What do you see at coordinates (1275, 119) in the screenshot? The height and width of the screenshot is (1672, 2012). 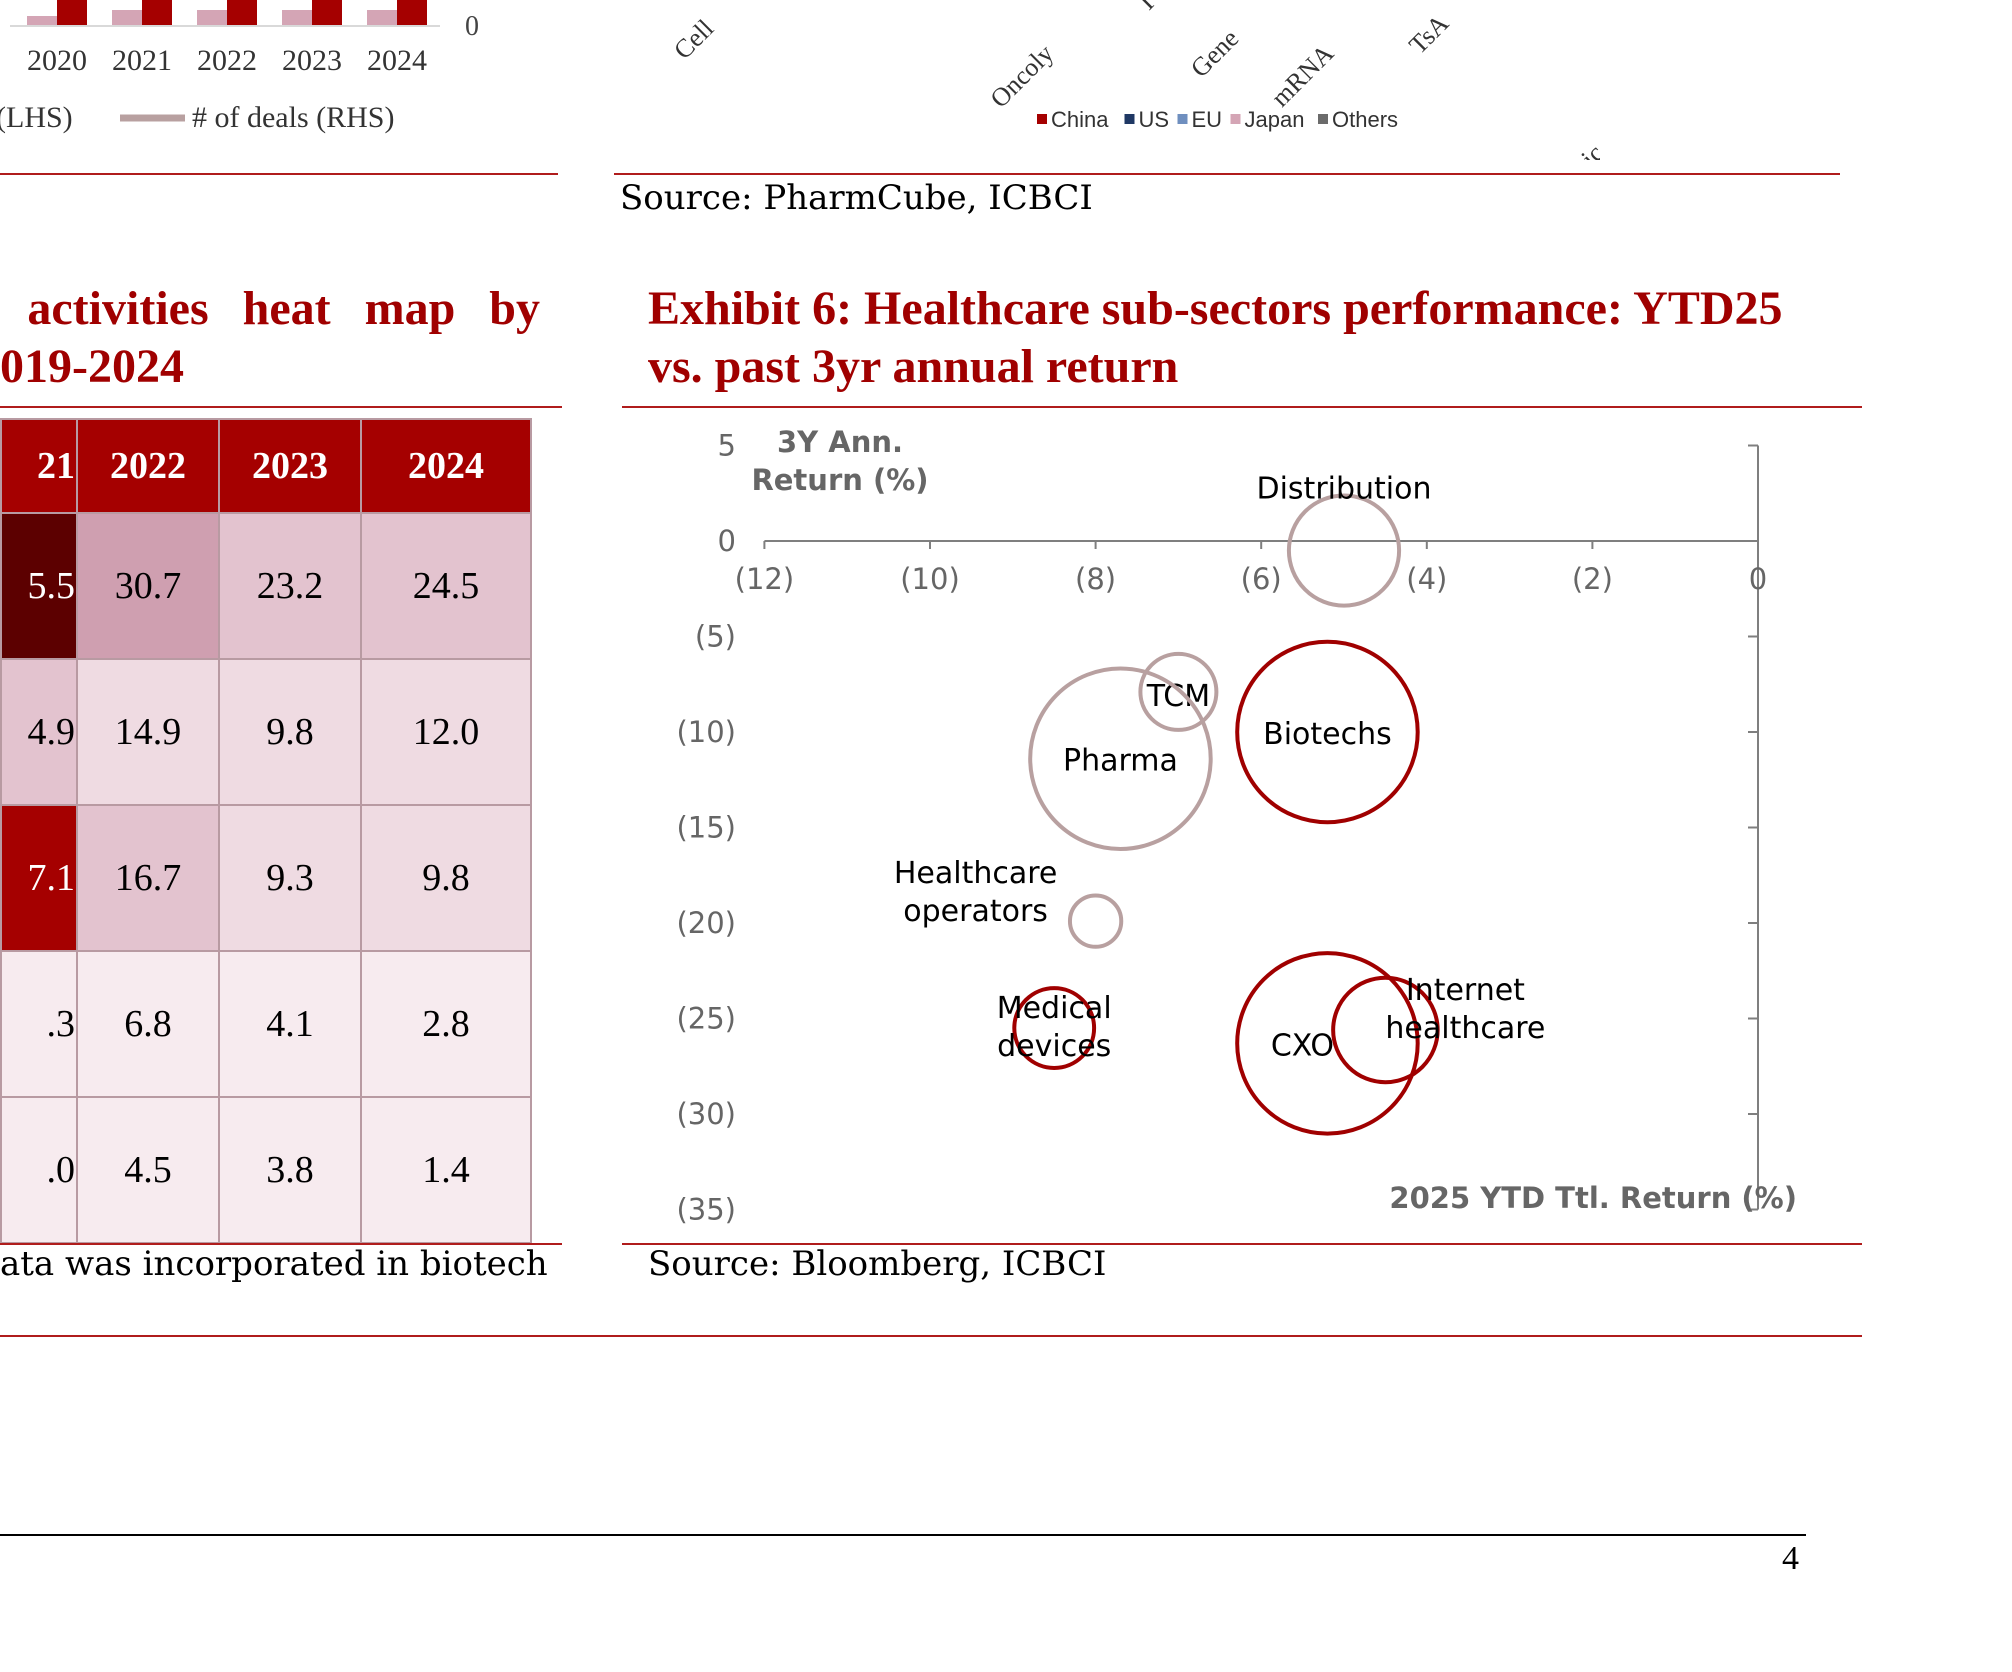 I see `legend-label: Japan` at bounding box center [1275, 119].